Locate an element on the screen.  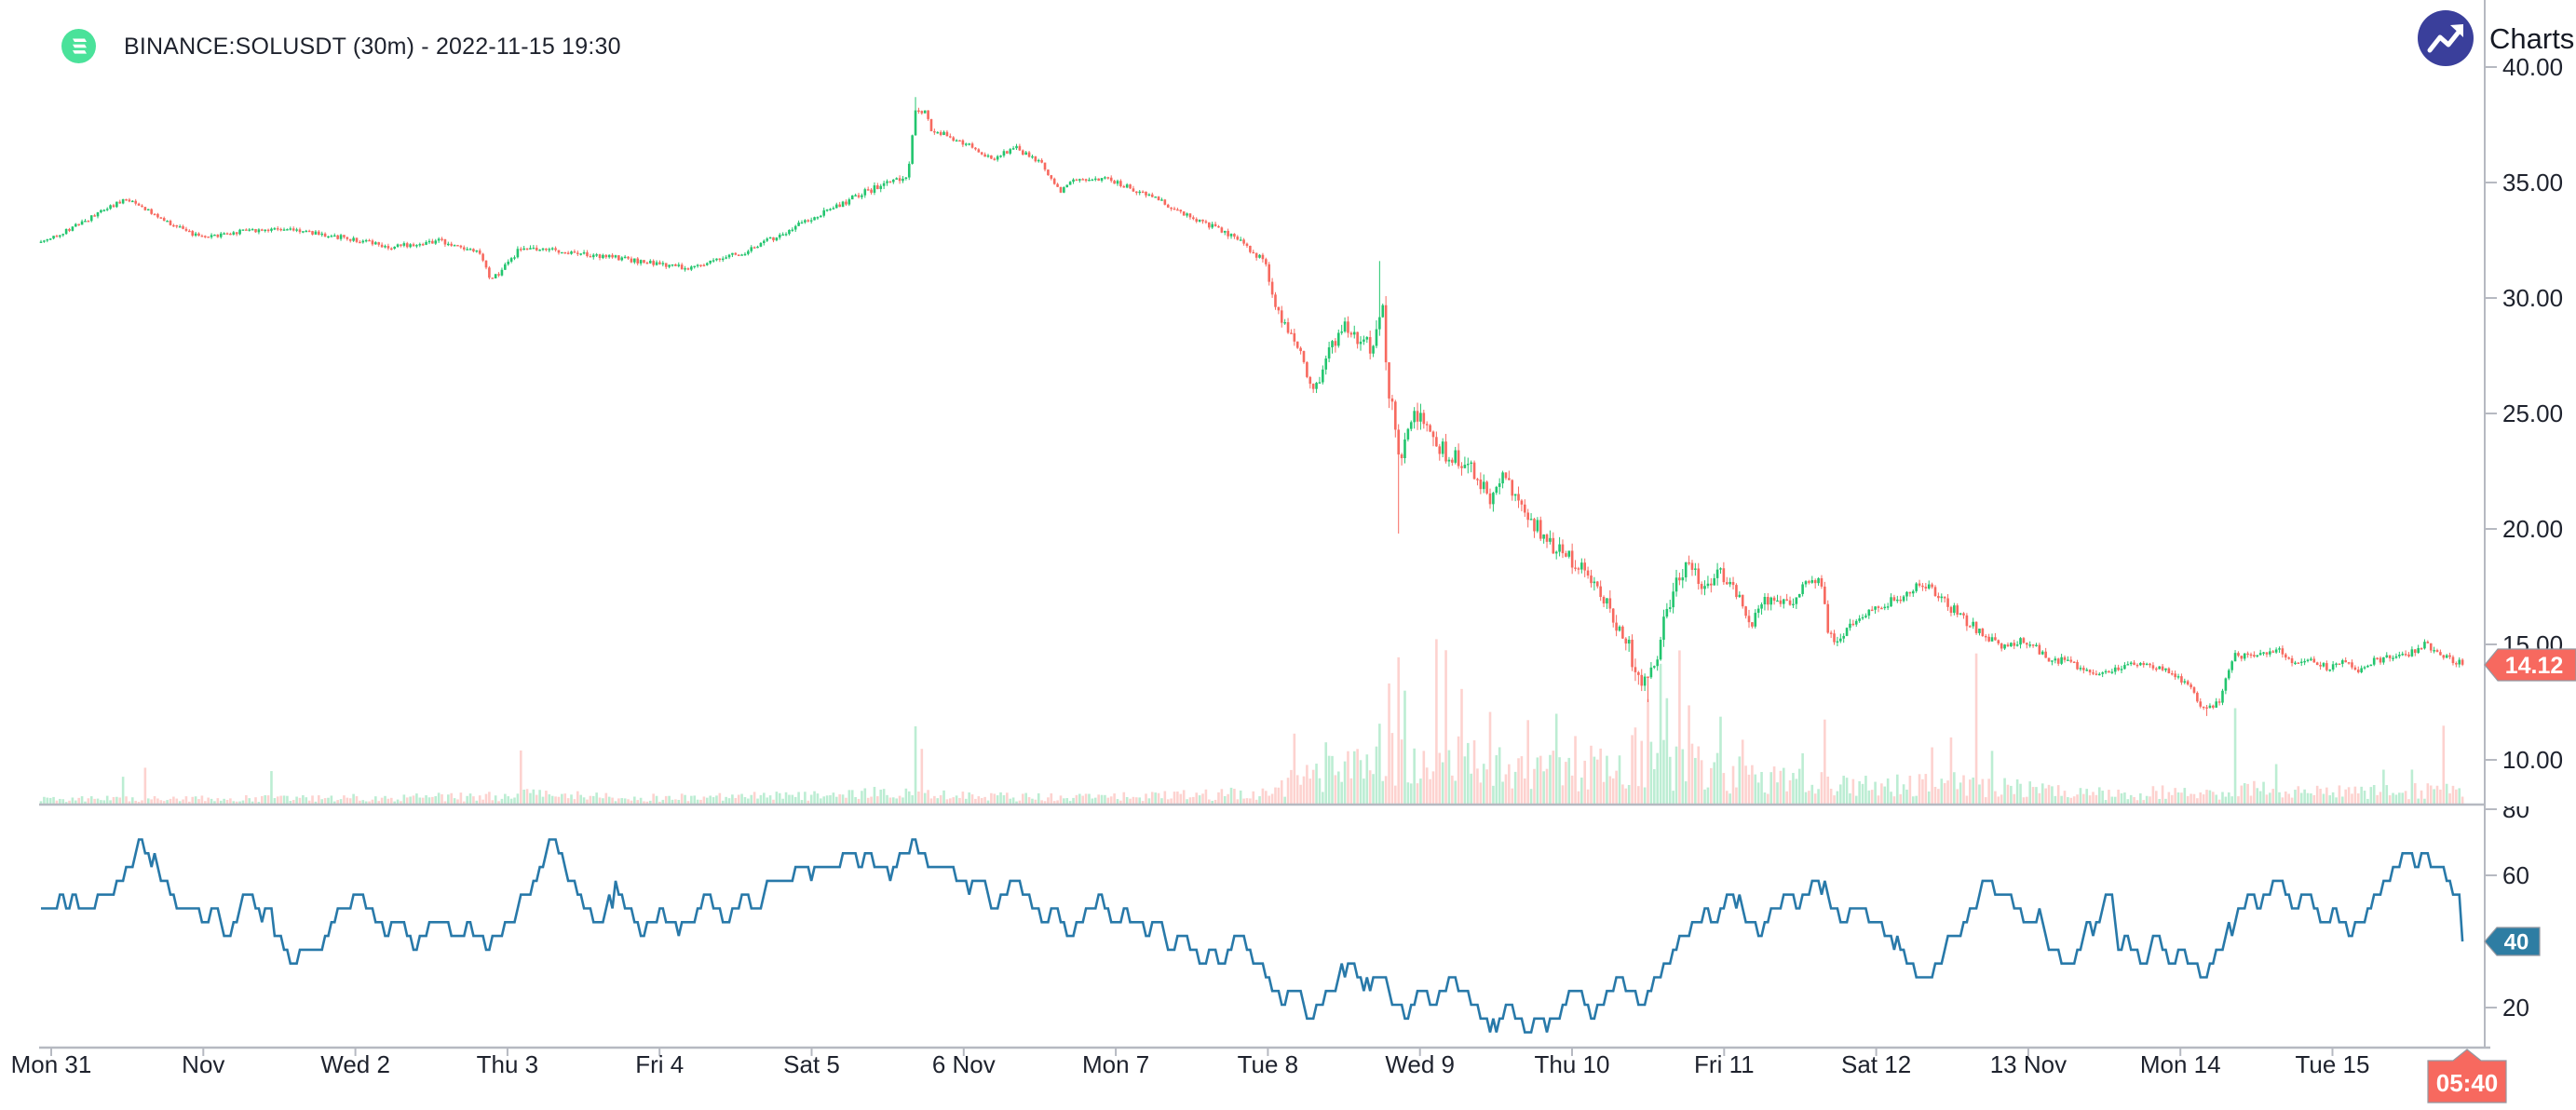
countdown-badge-label: 05:40 is located at coordinates (2467, 1083).